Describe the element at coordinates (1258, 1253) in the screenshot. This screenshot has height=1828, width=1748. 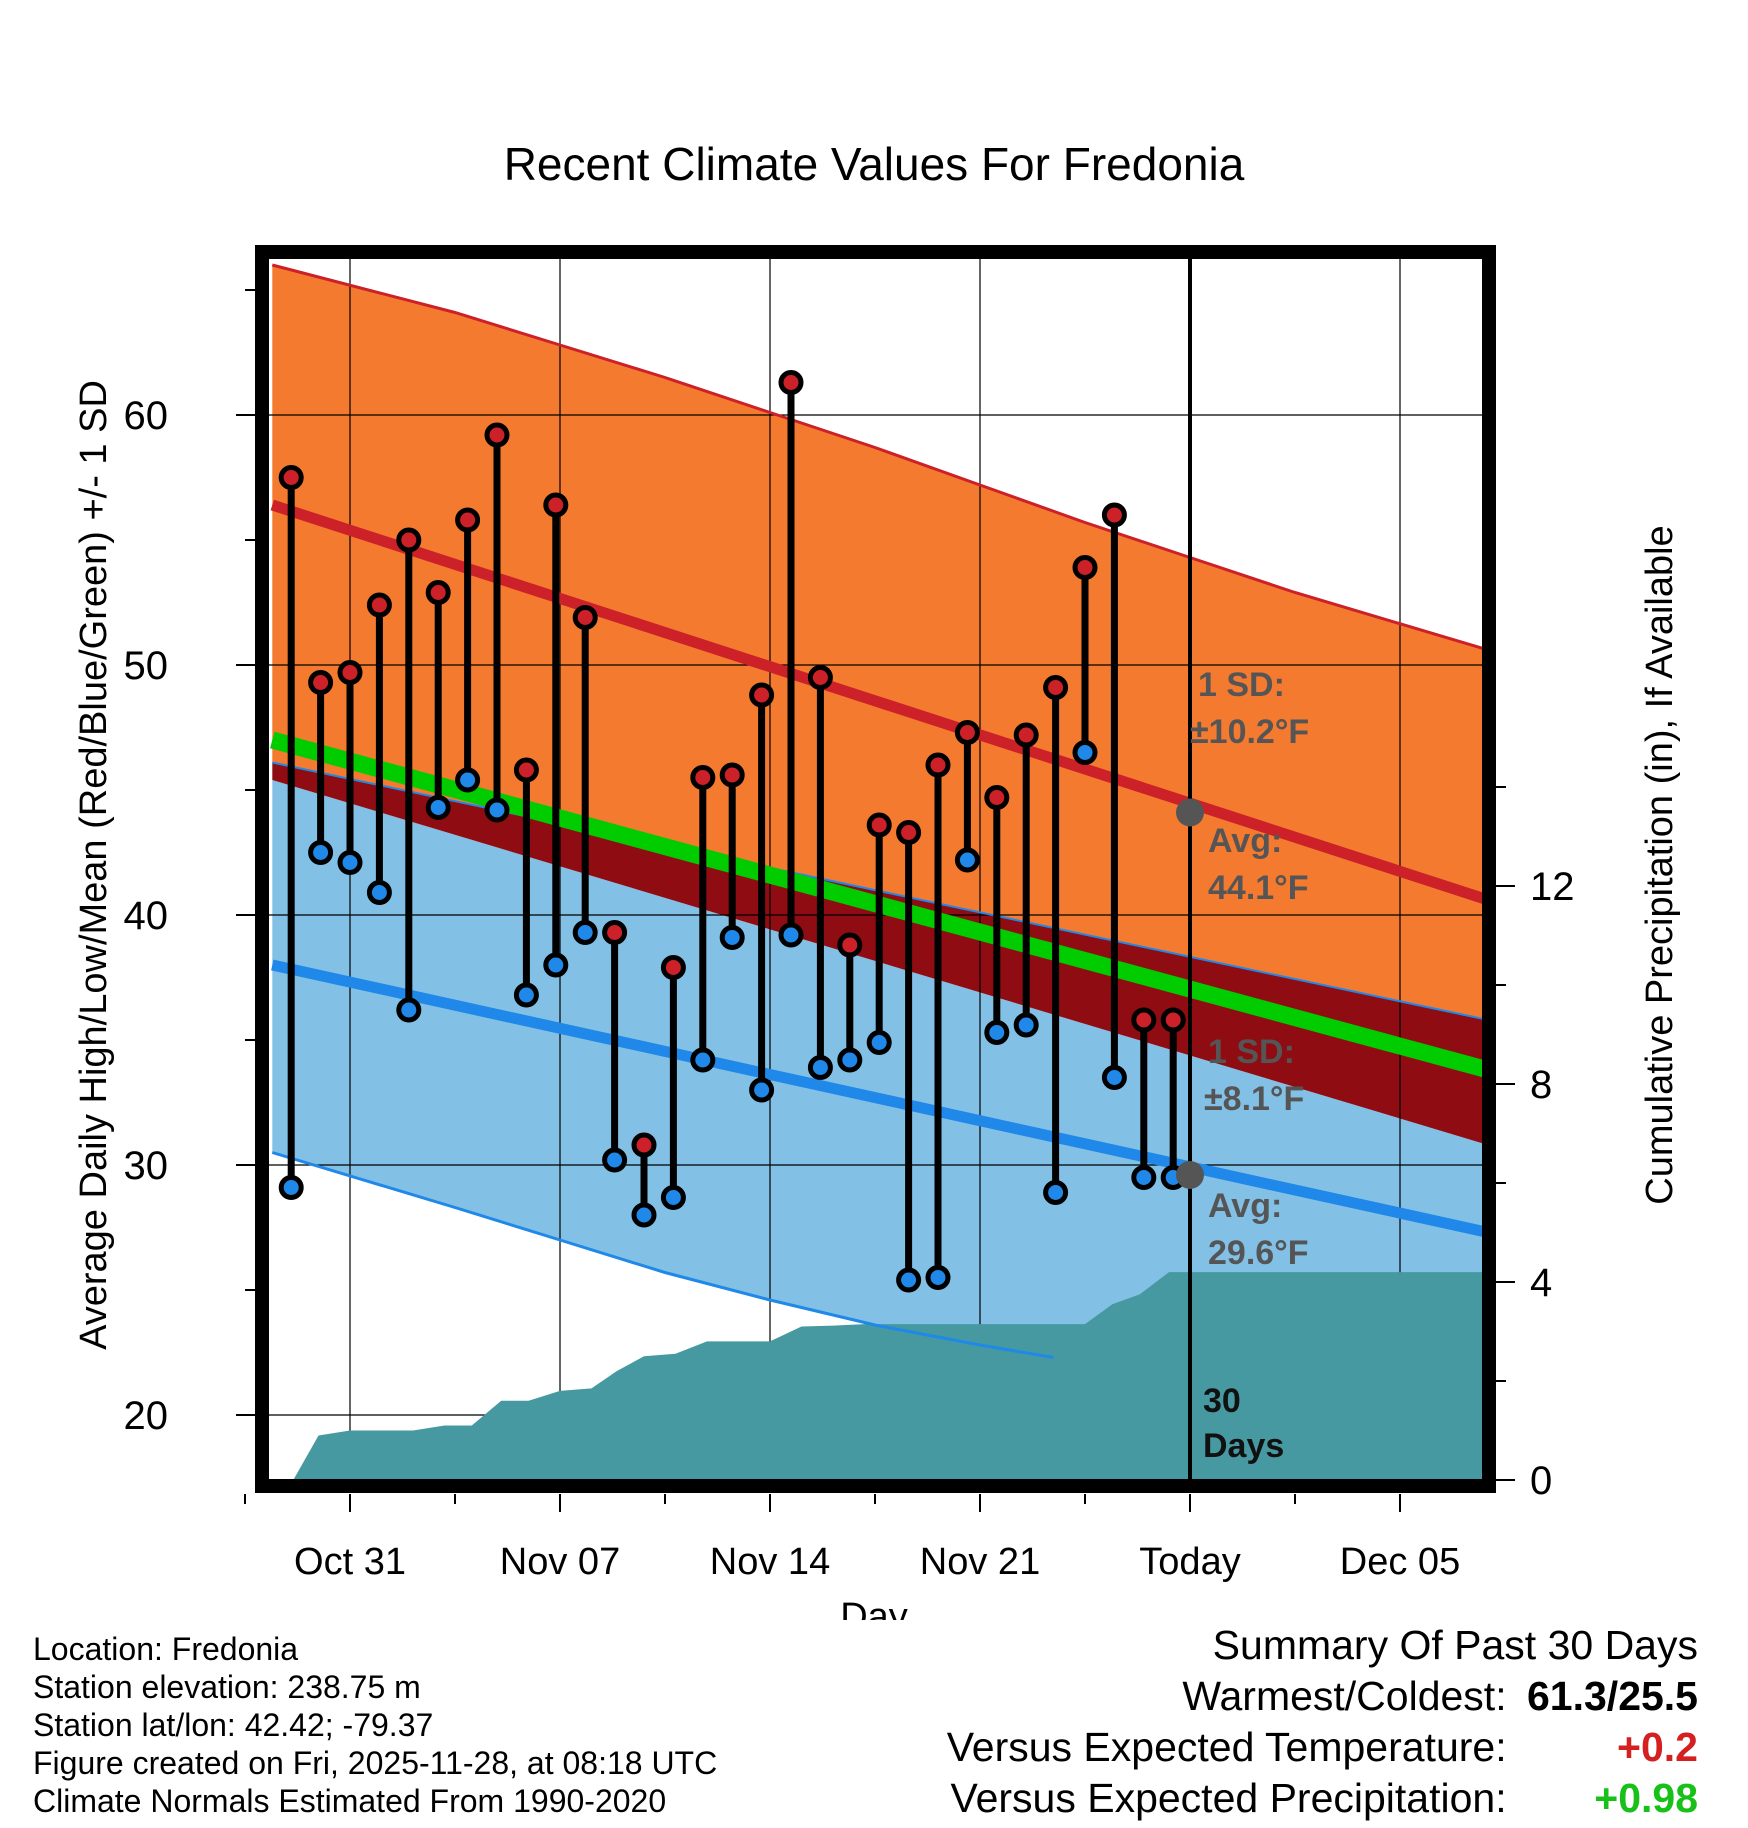
I see `low-avg-value: 29.6°F` at that location.